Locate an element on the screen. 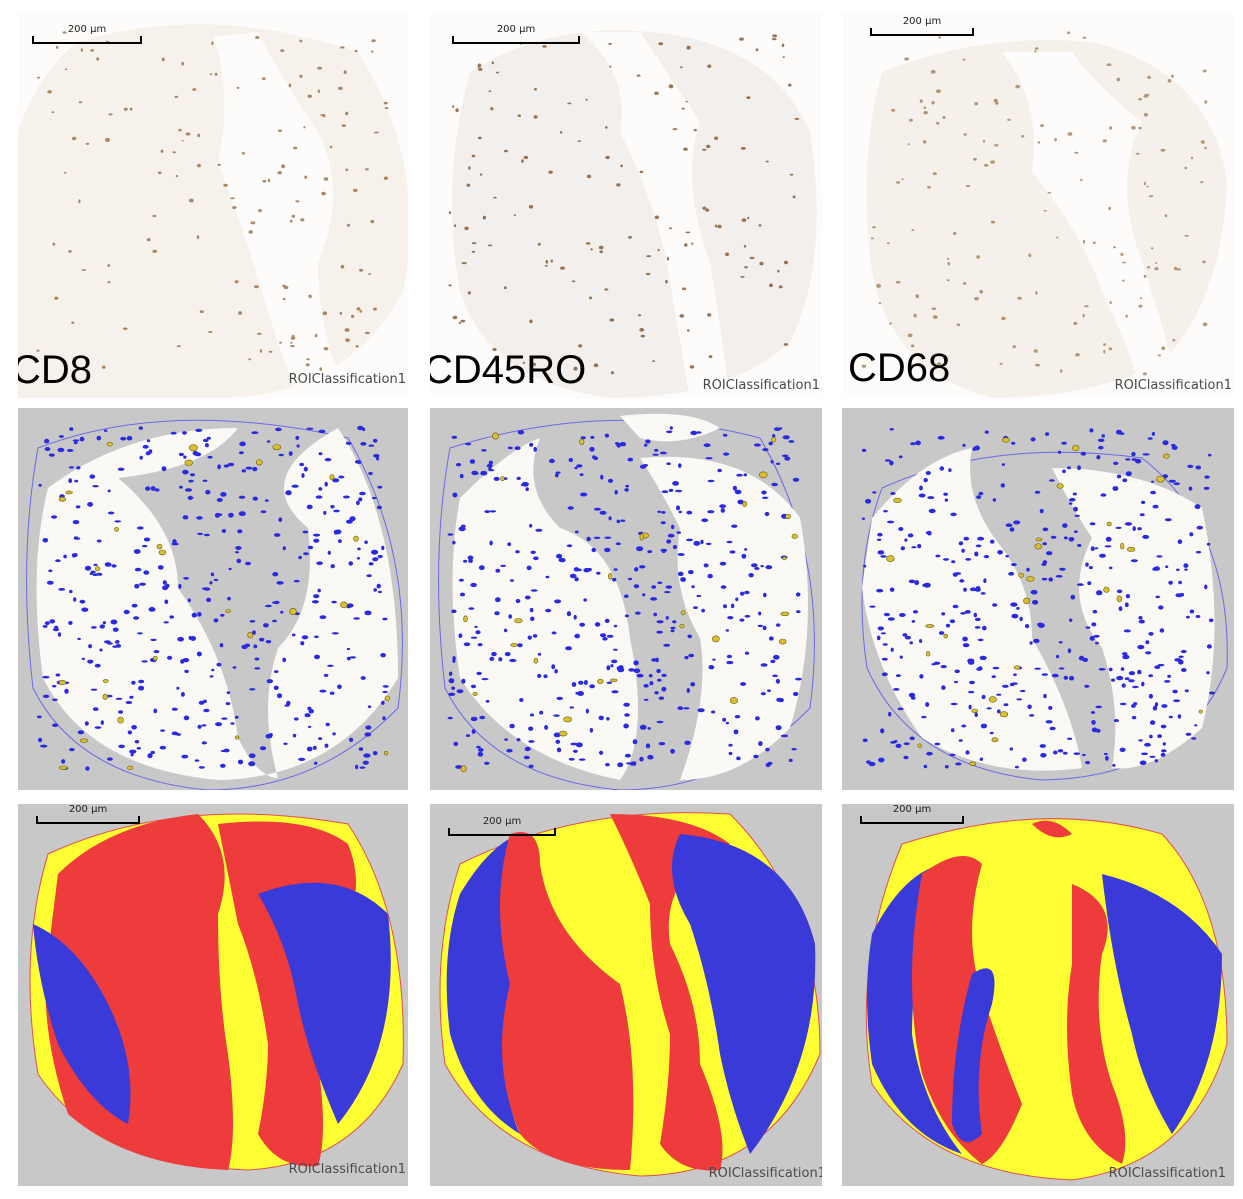 This screenshot has height=1199, width=1243. stained-core-cd68: 200 µm CD68 ROIClassification1 is located at coordinates (1038, 205).